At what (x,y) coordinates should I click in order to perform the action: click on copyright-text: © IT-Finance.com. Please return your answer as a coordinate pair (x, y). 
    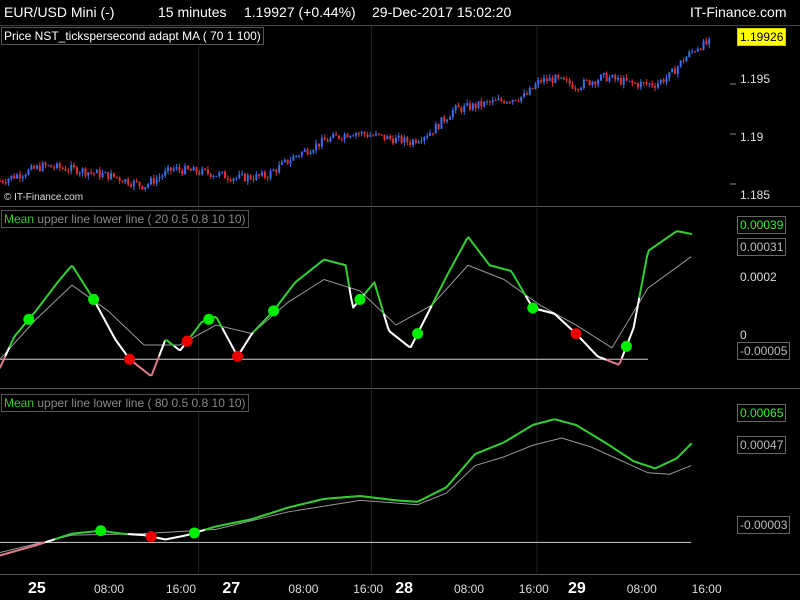
    Looking at the image, I should click on (44, 197).